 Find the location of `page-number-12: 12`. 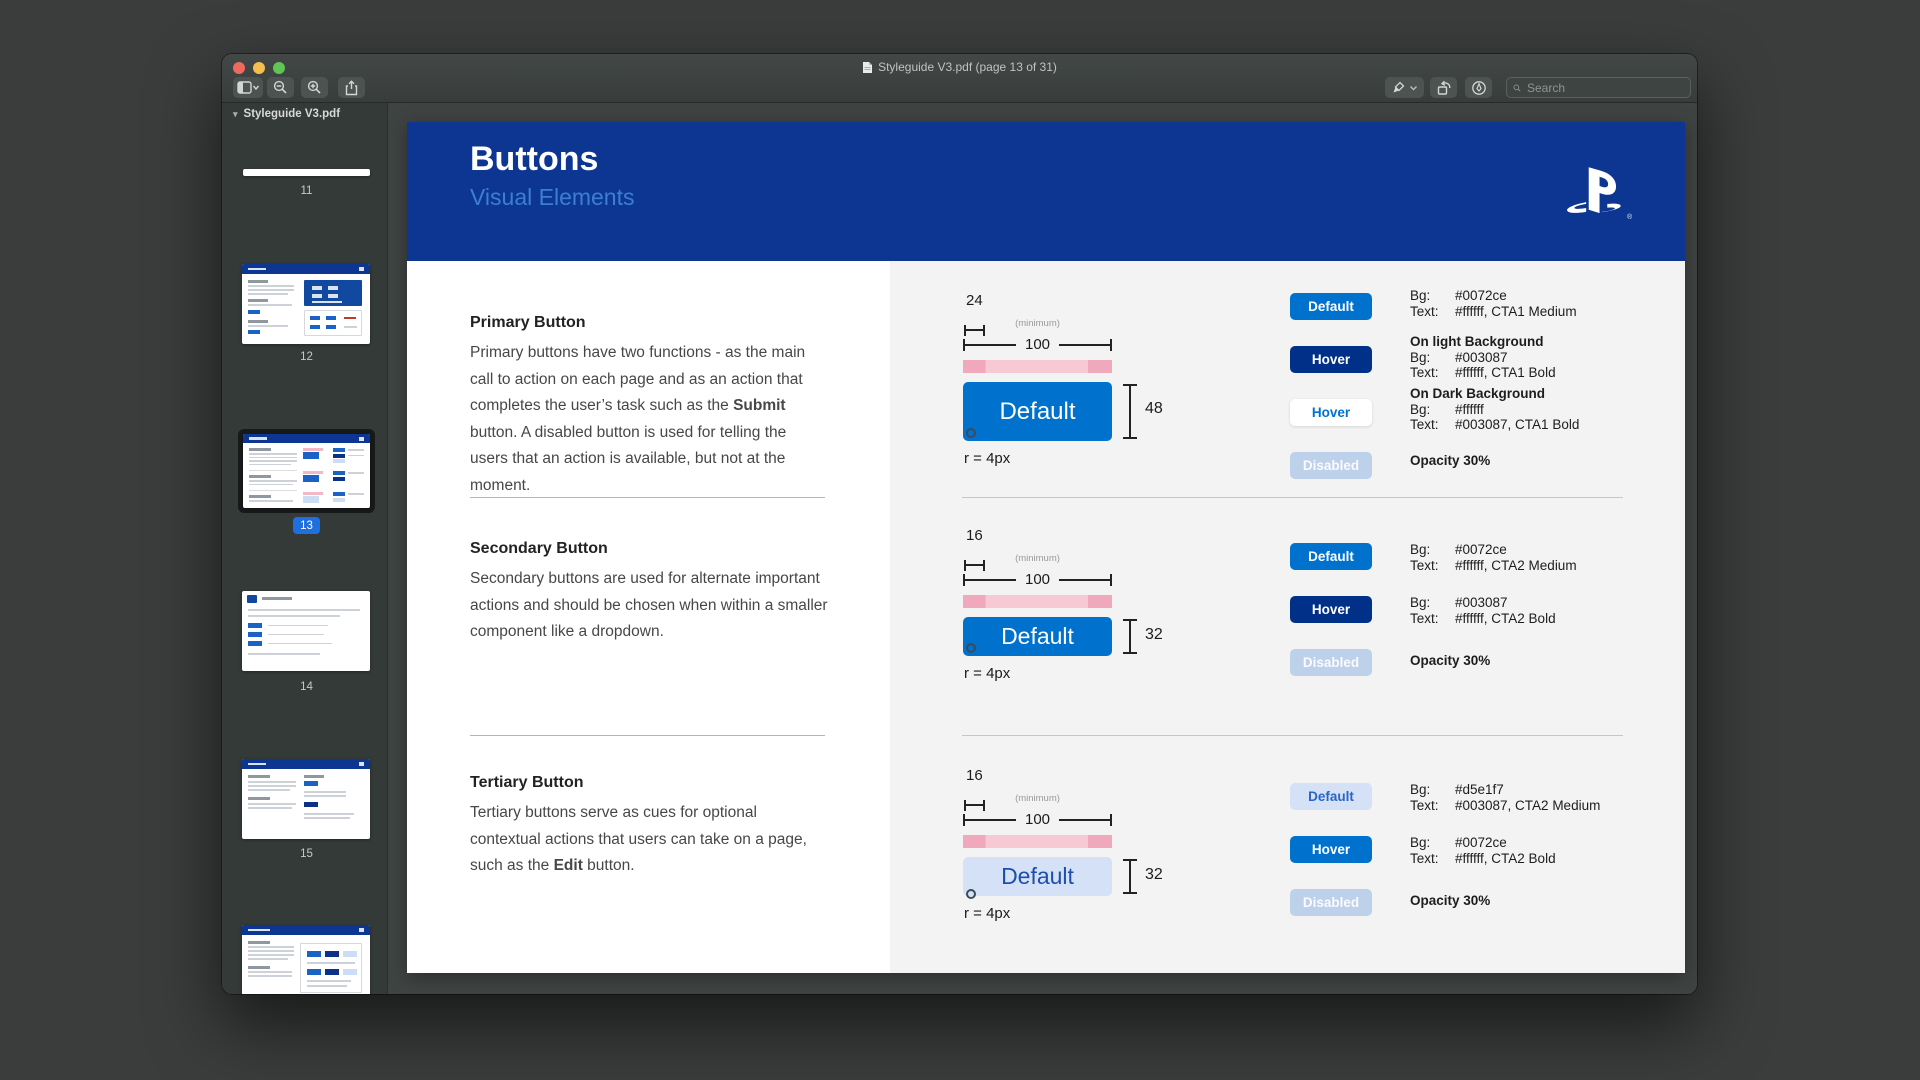

page-number-12: 12 is located at coordinates (306, 357).